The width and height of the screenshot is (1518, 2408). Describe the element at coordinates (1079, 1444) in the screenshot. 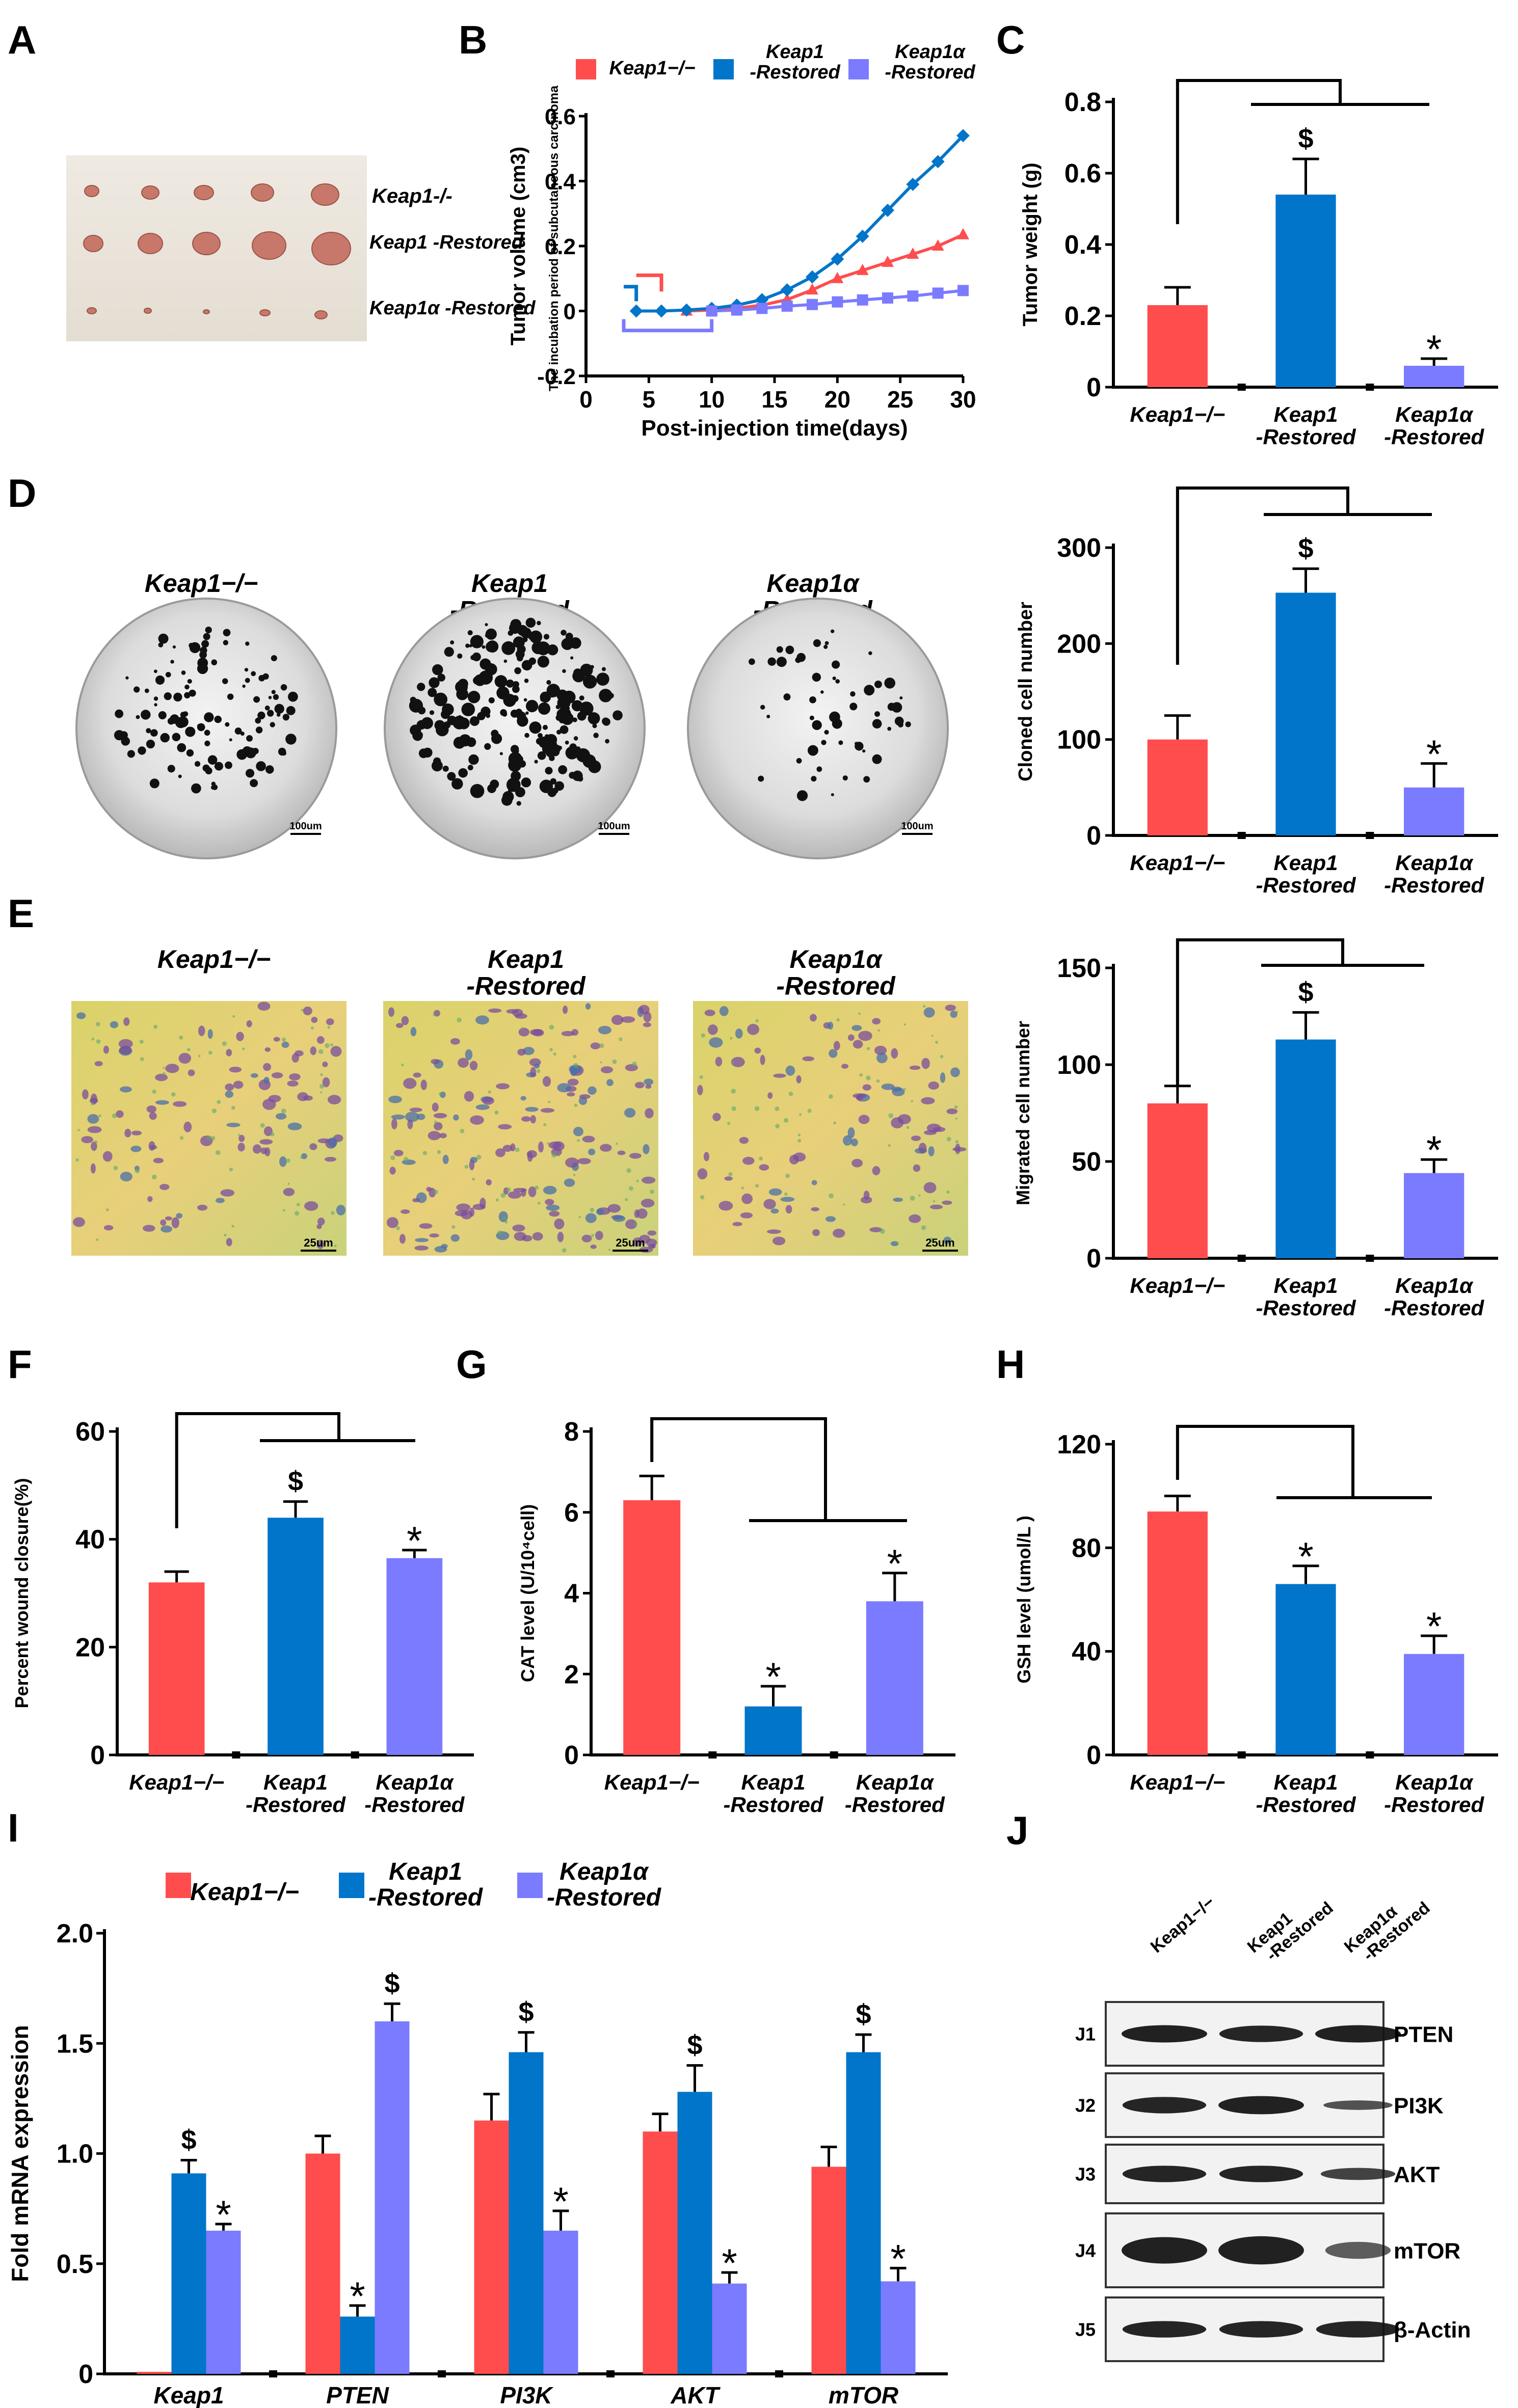

I see `y-tick-label: 120` at that location.